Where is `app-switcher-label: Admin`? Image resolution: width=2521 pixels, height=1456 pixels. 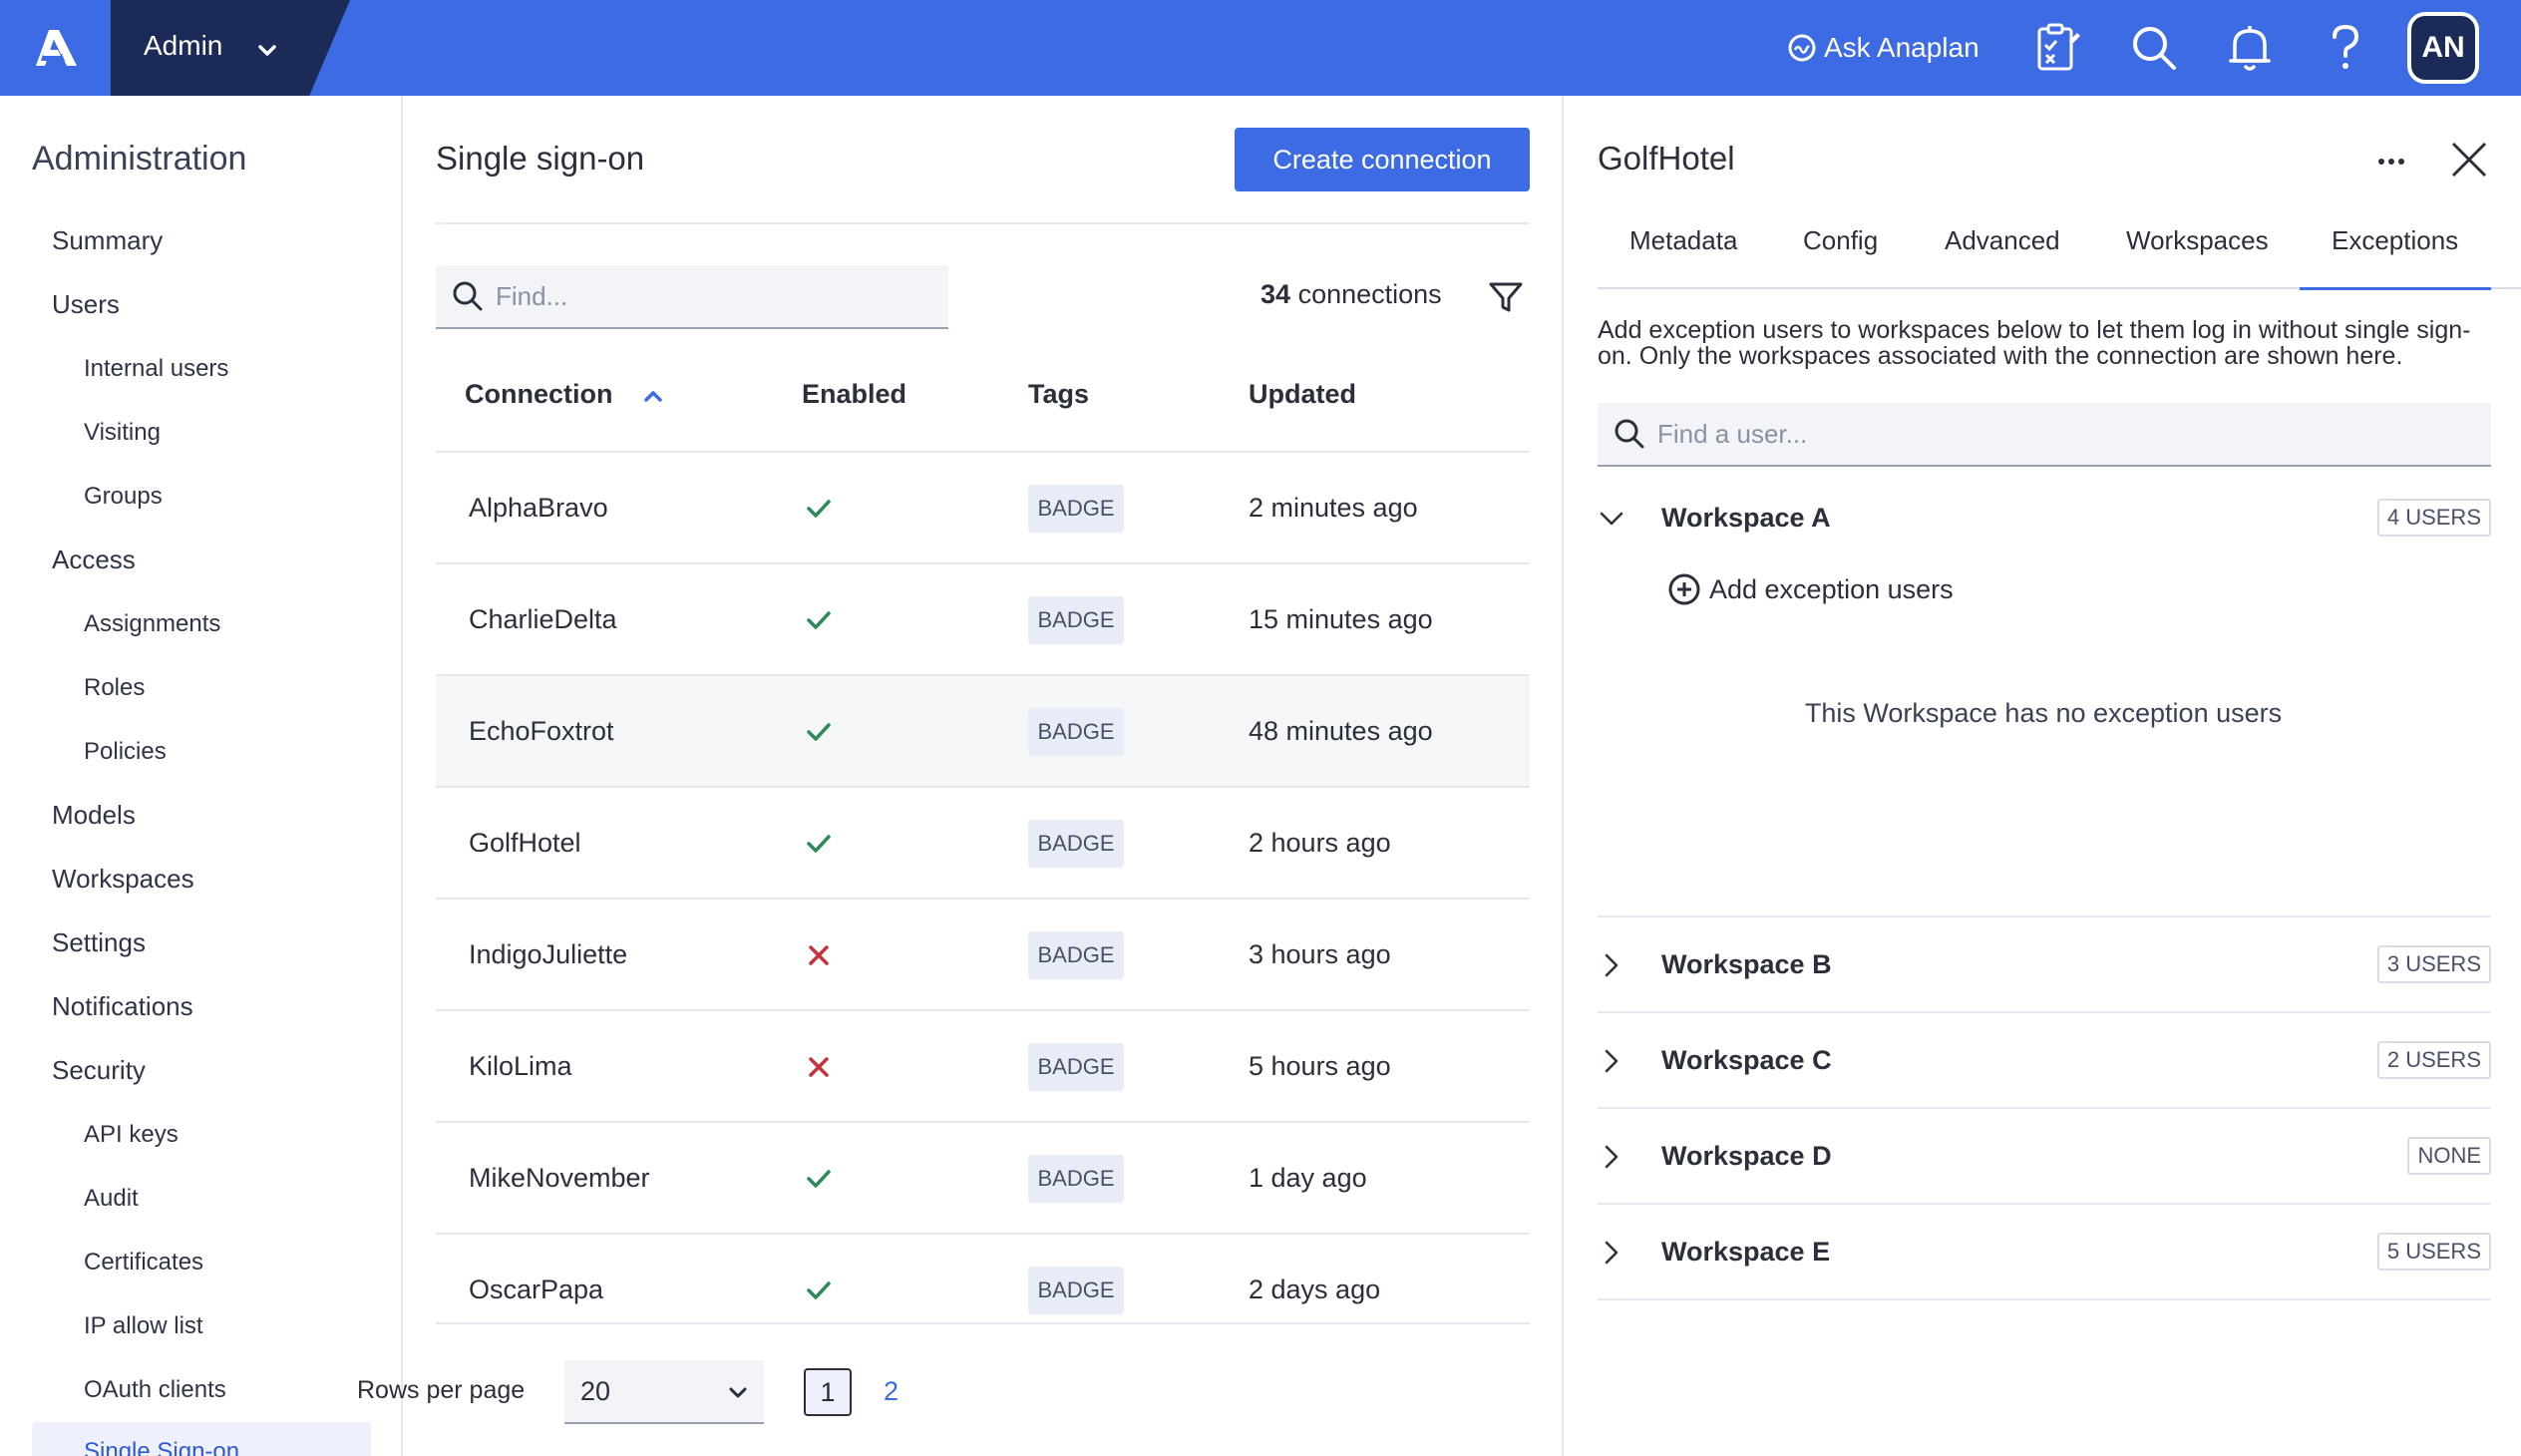 app-switcher-label: Admin is located at coordinates (183, 45).